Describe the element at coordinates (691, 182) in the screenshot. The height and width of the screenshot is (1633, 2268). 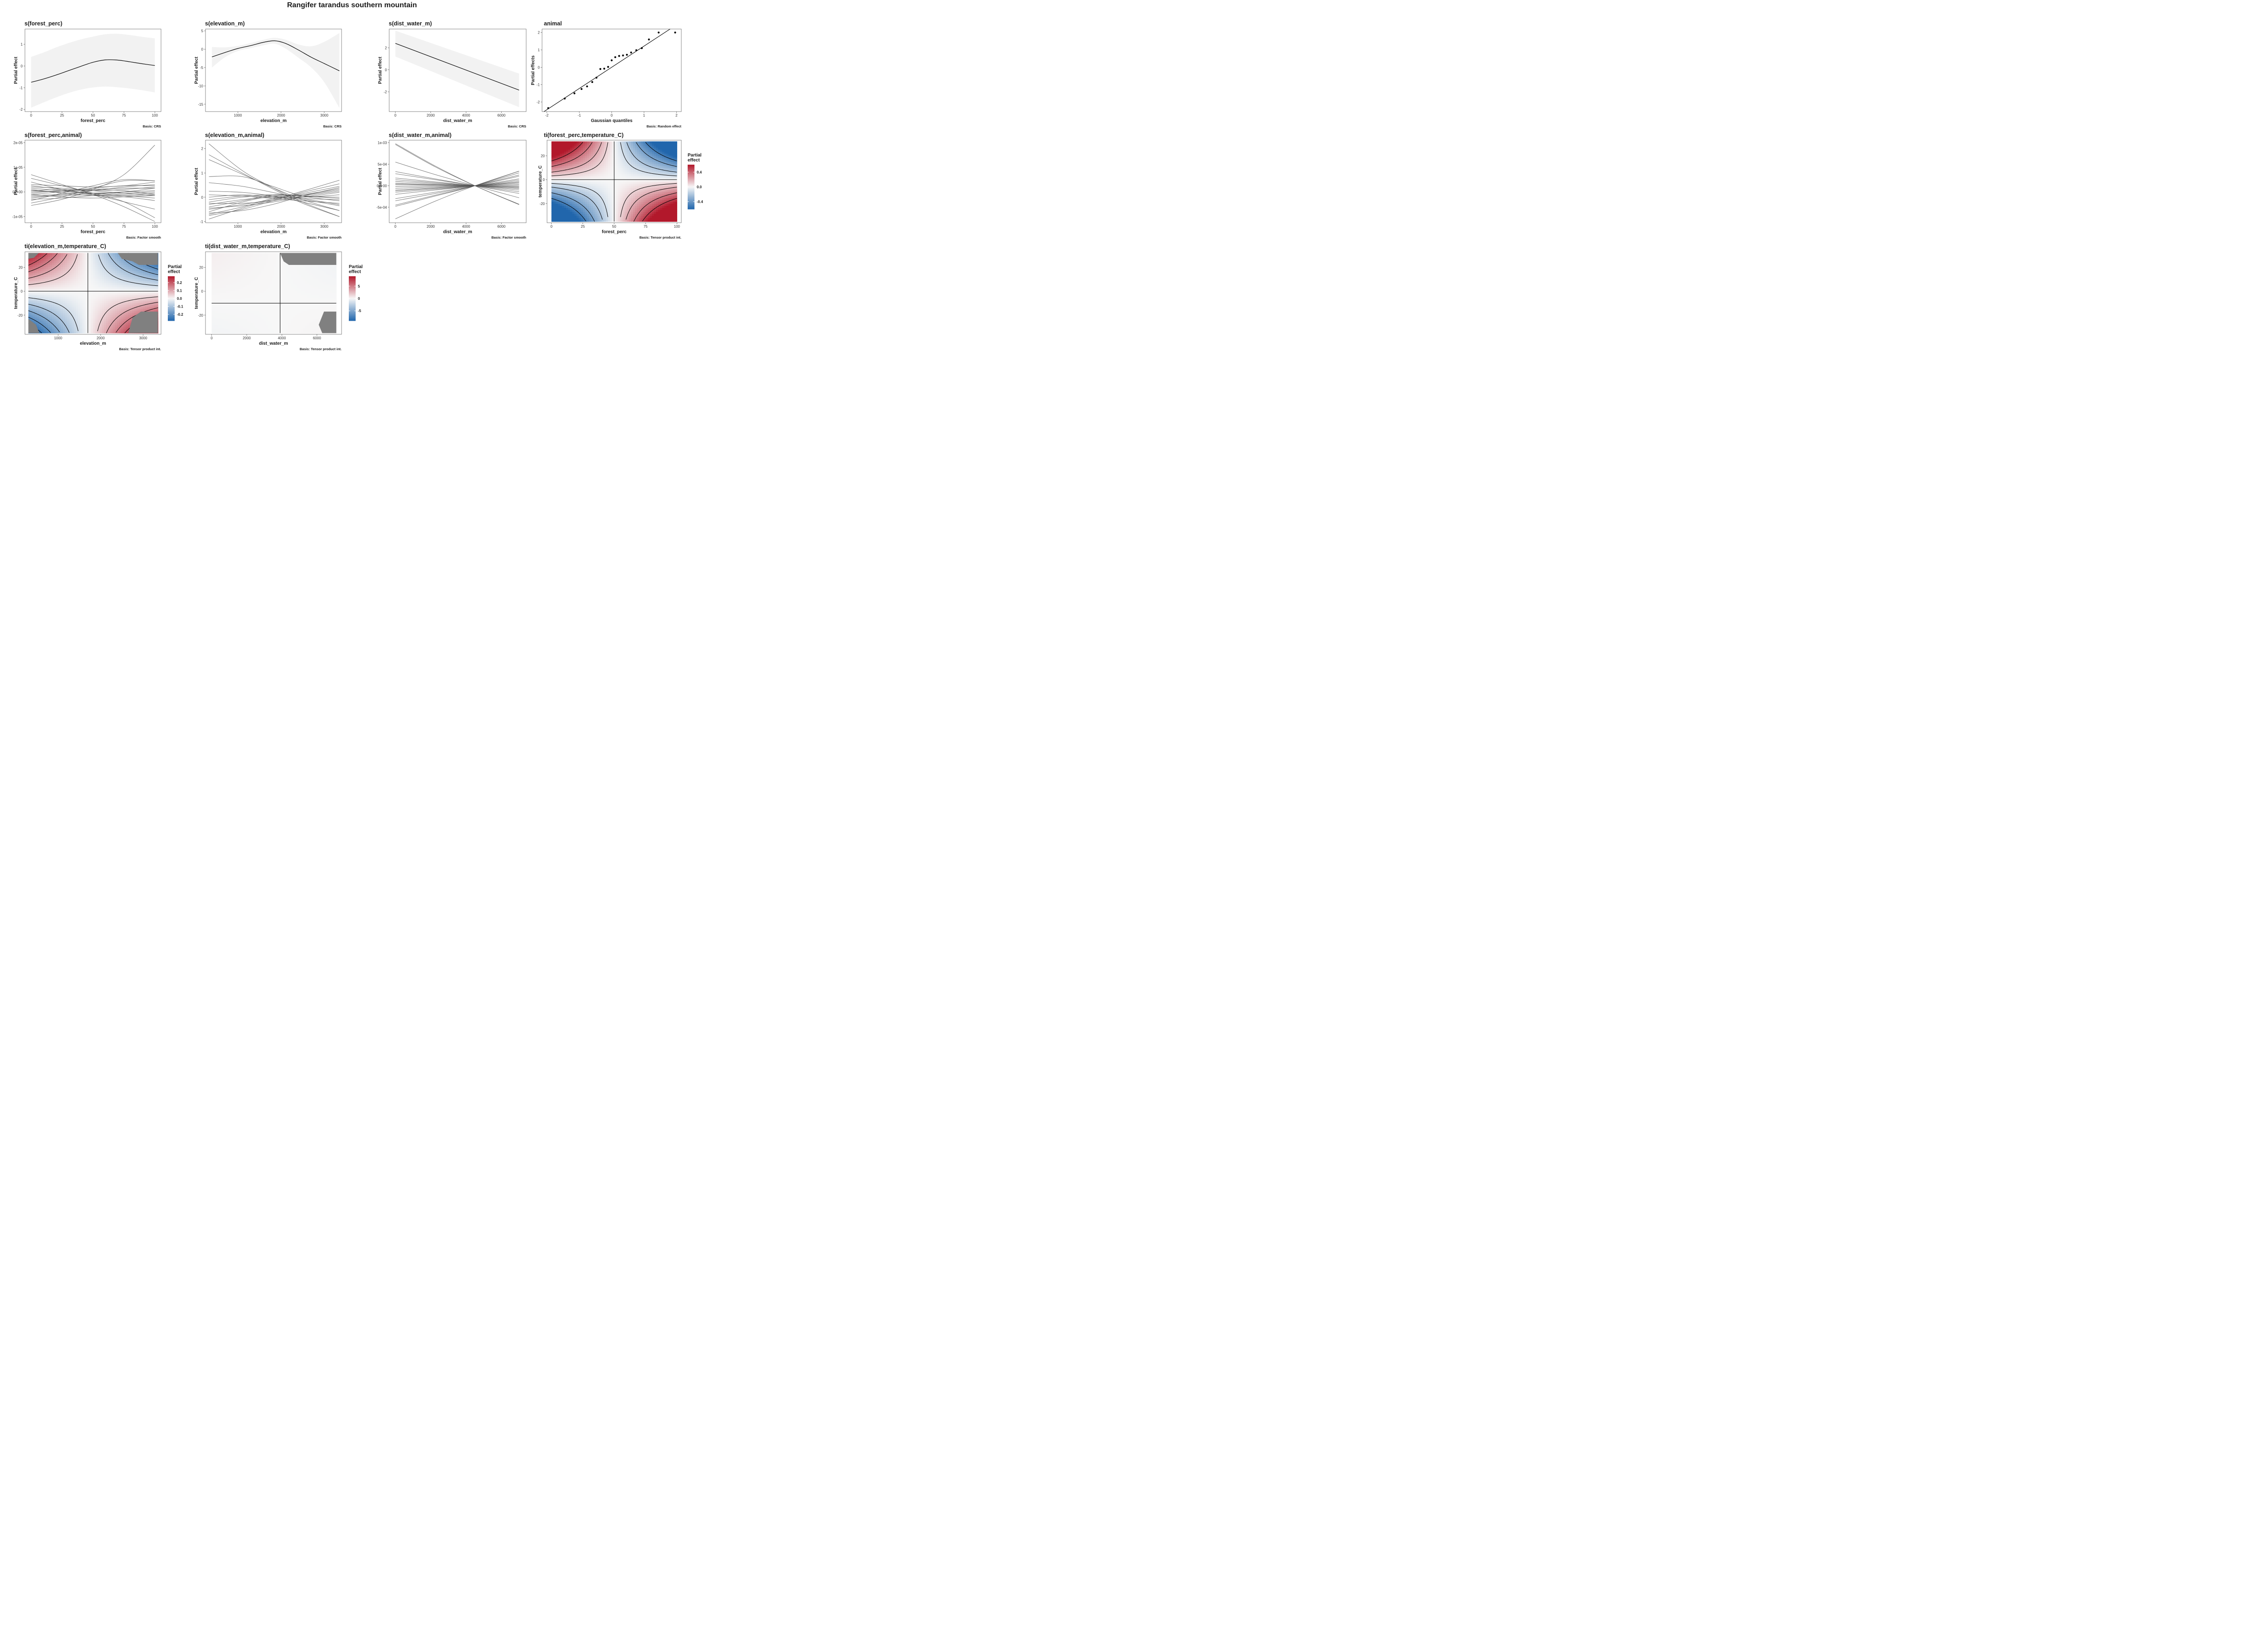
I see `colorbar-step` at that location.